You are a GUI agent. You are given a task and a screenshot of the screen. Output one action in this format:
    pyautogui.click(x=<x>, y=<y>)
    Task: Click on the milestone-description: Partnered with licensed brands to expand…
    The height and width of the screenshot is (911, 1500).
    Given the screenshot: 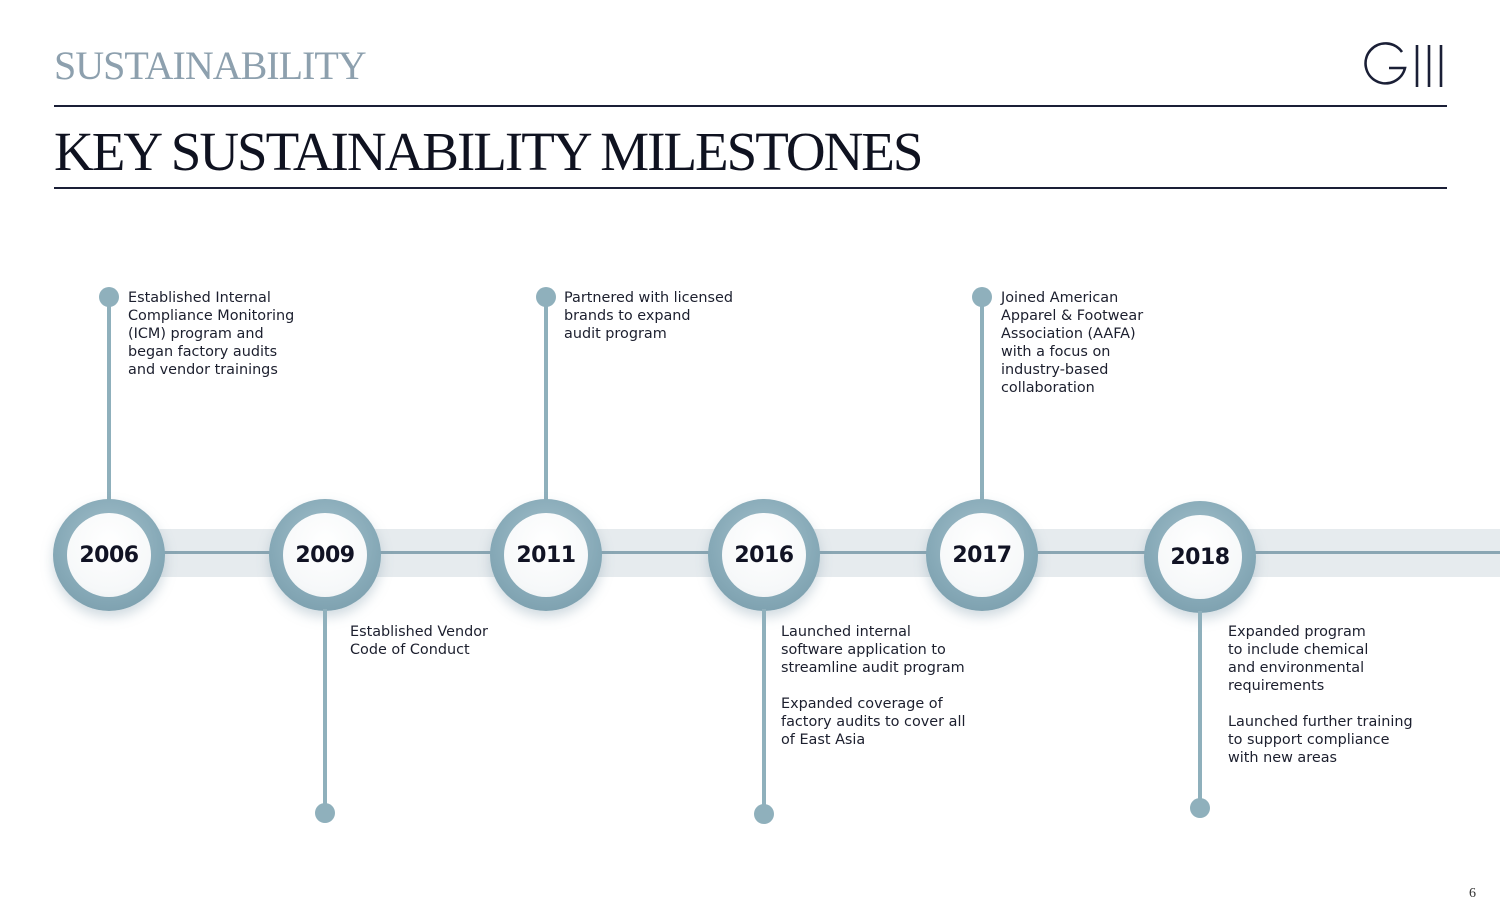 What is the action you would take?
    pyautogui.click(x=649, y=316)
    